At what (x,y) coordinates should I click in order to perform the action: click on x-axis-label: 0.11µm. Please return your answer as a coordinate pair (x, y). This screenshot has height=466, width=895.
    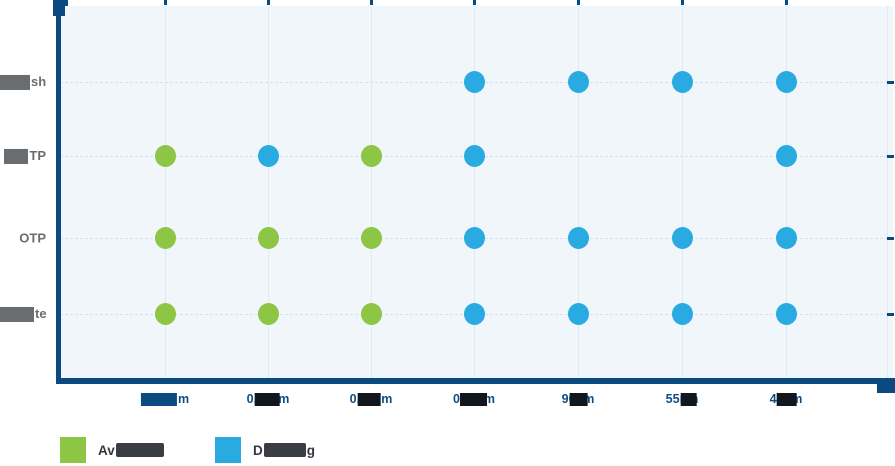
    Looking at the image, I should click on (474, 399).